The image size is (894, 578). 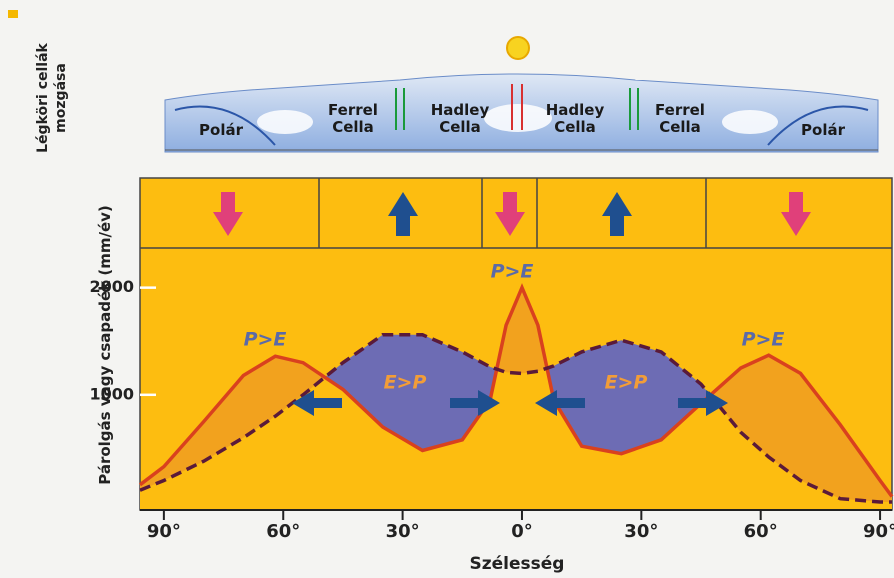 I want to click on corner-mark, so click(x=13, y=14).